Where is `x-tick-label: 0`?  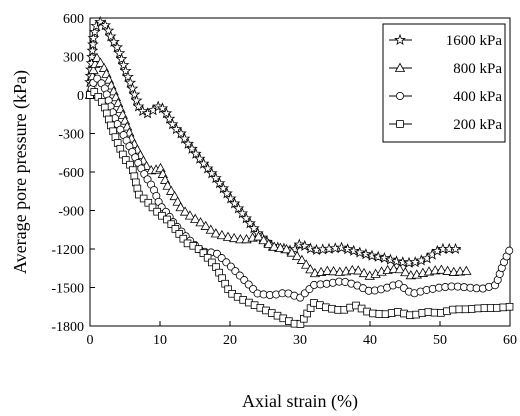 x-tick-label: 0 is located at coordinates (90, 340).